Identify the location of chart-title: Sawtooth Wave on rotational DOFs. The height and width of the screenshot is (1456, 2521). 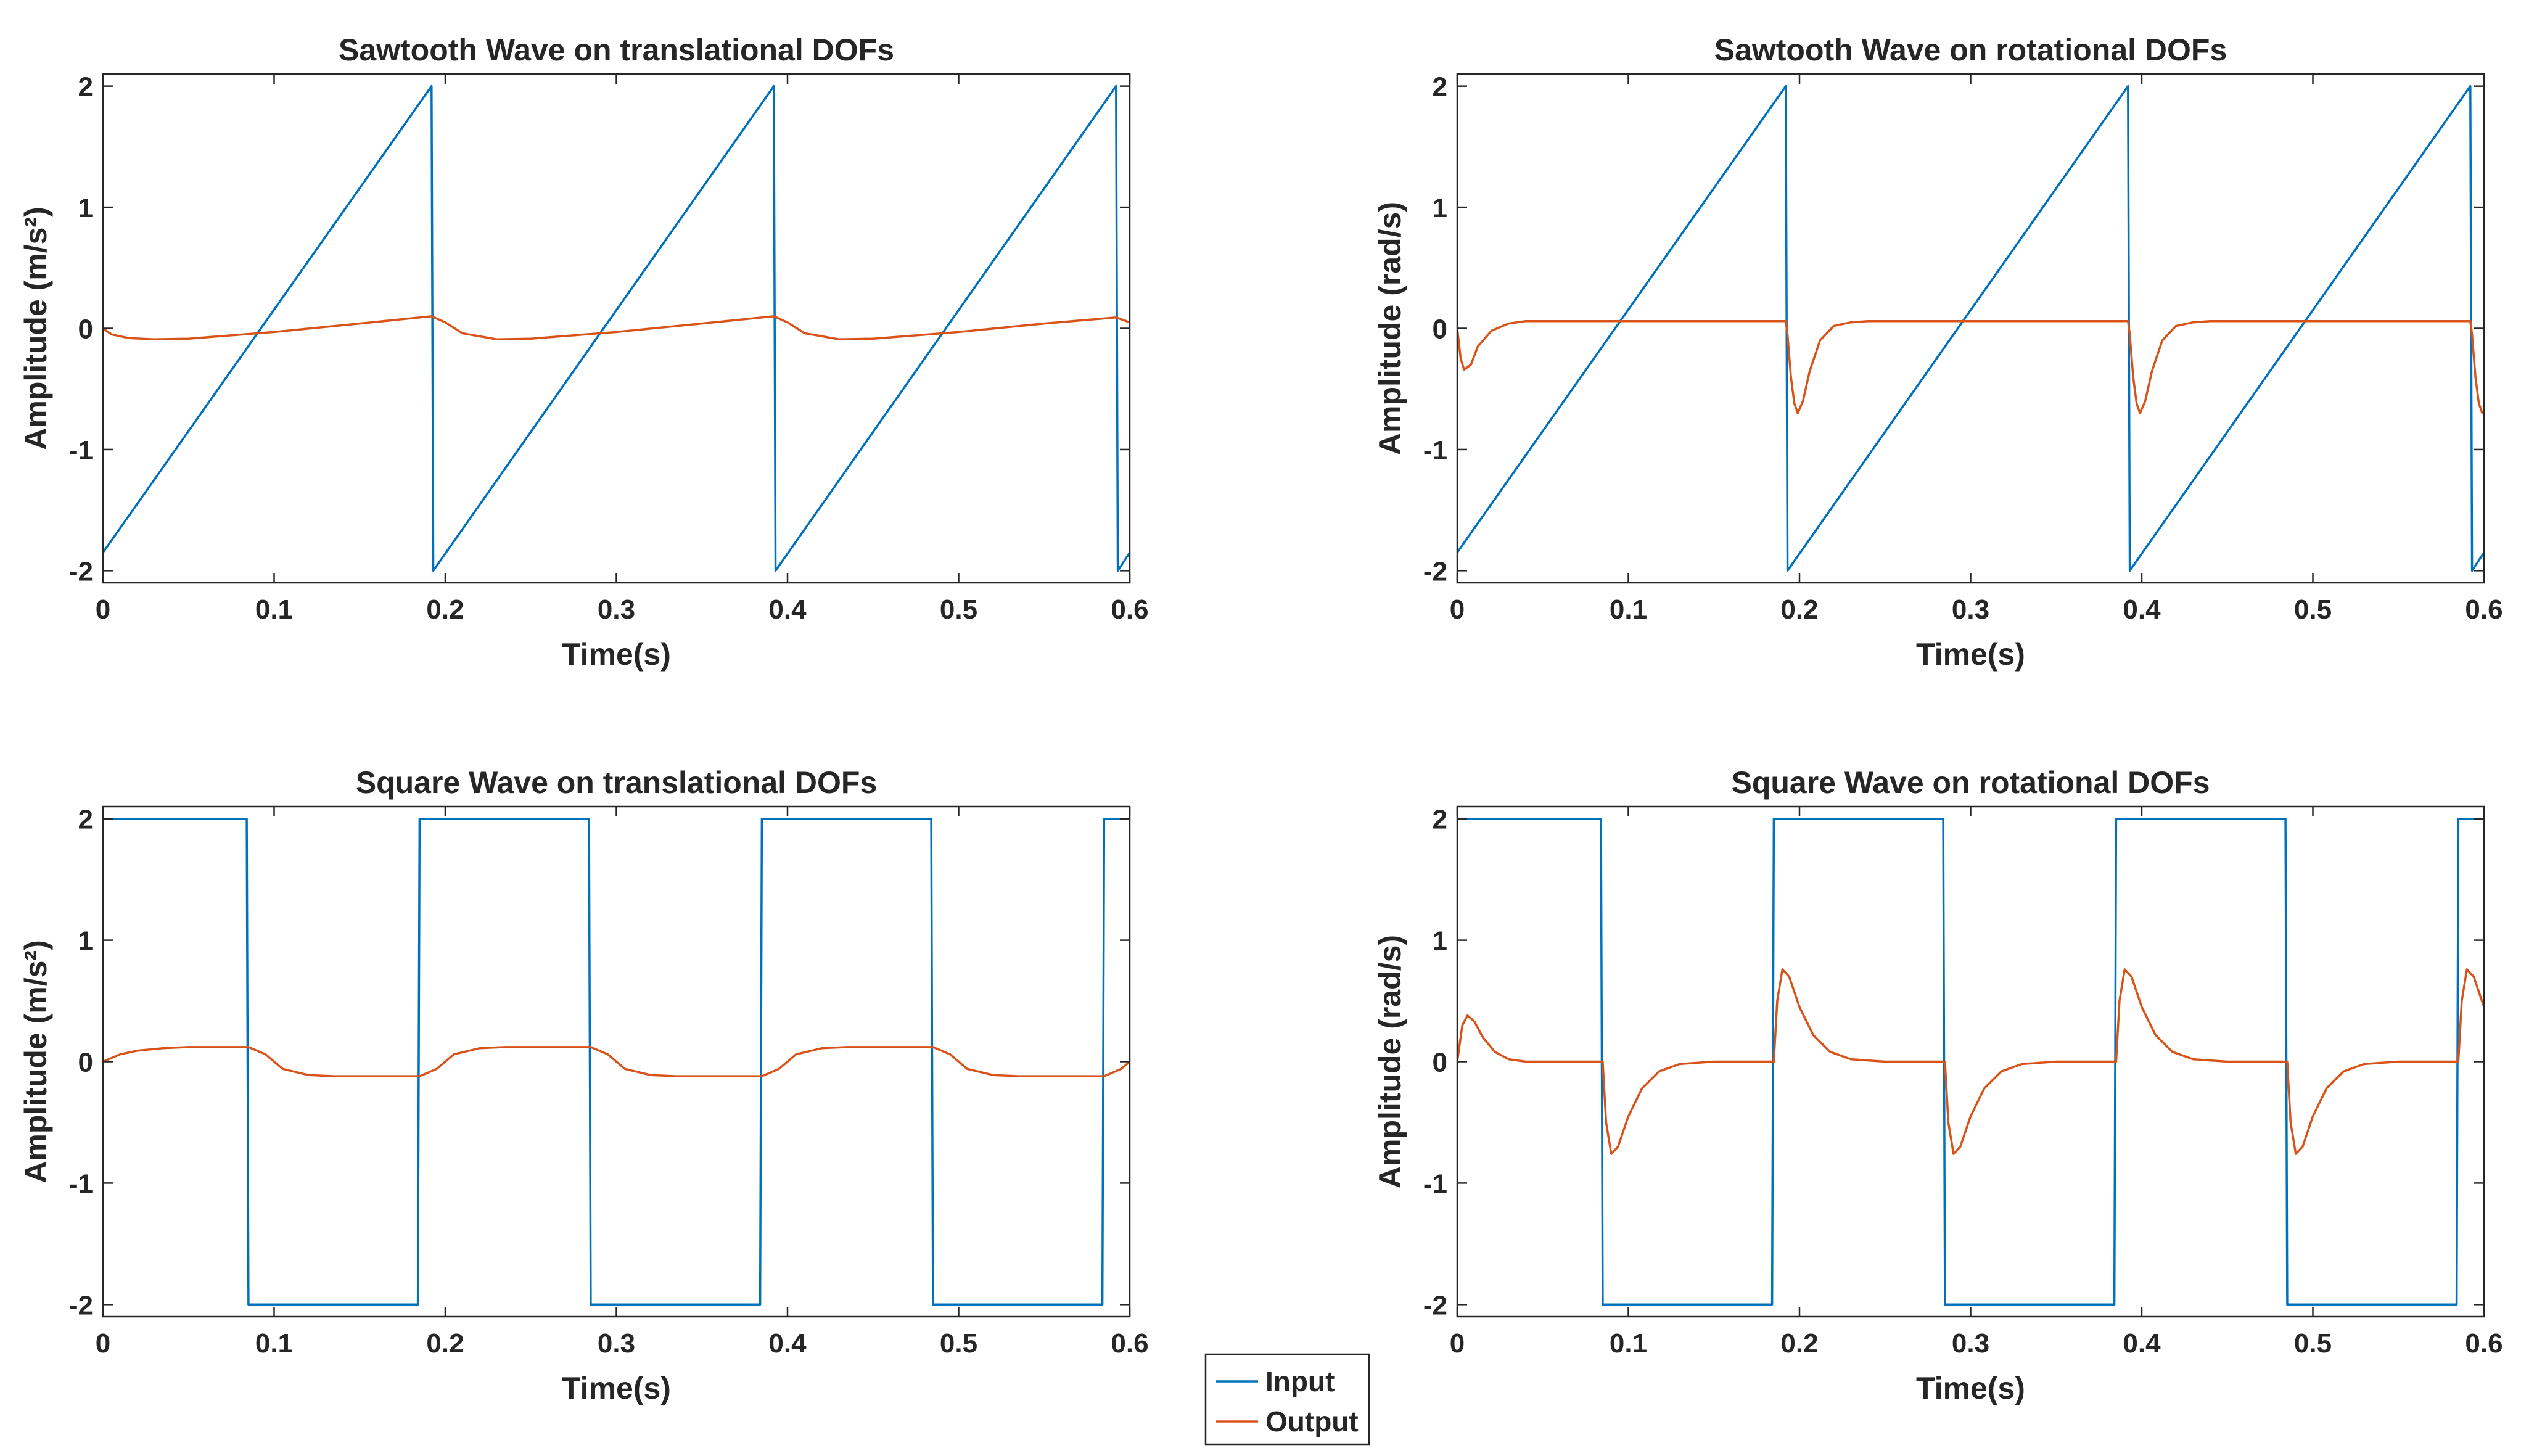
(1971, 50).